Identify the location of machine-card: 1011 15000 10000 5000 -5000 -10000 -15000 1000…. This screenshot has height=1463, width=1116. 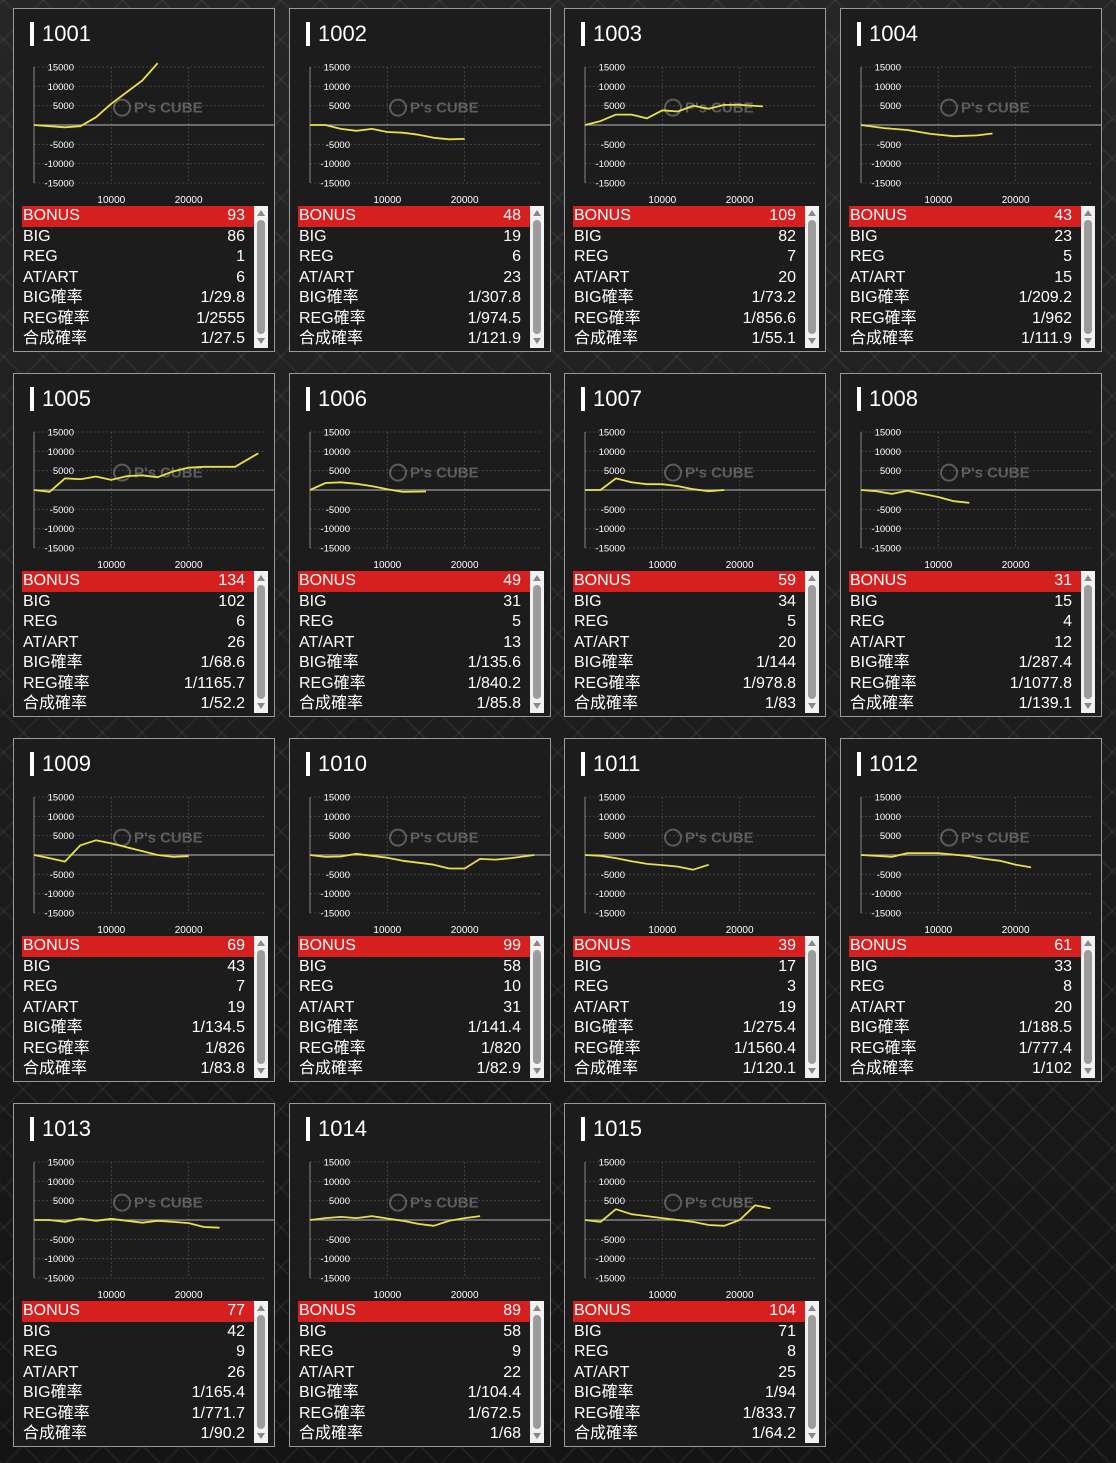
(695, 910).